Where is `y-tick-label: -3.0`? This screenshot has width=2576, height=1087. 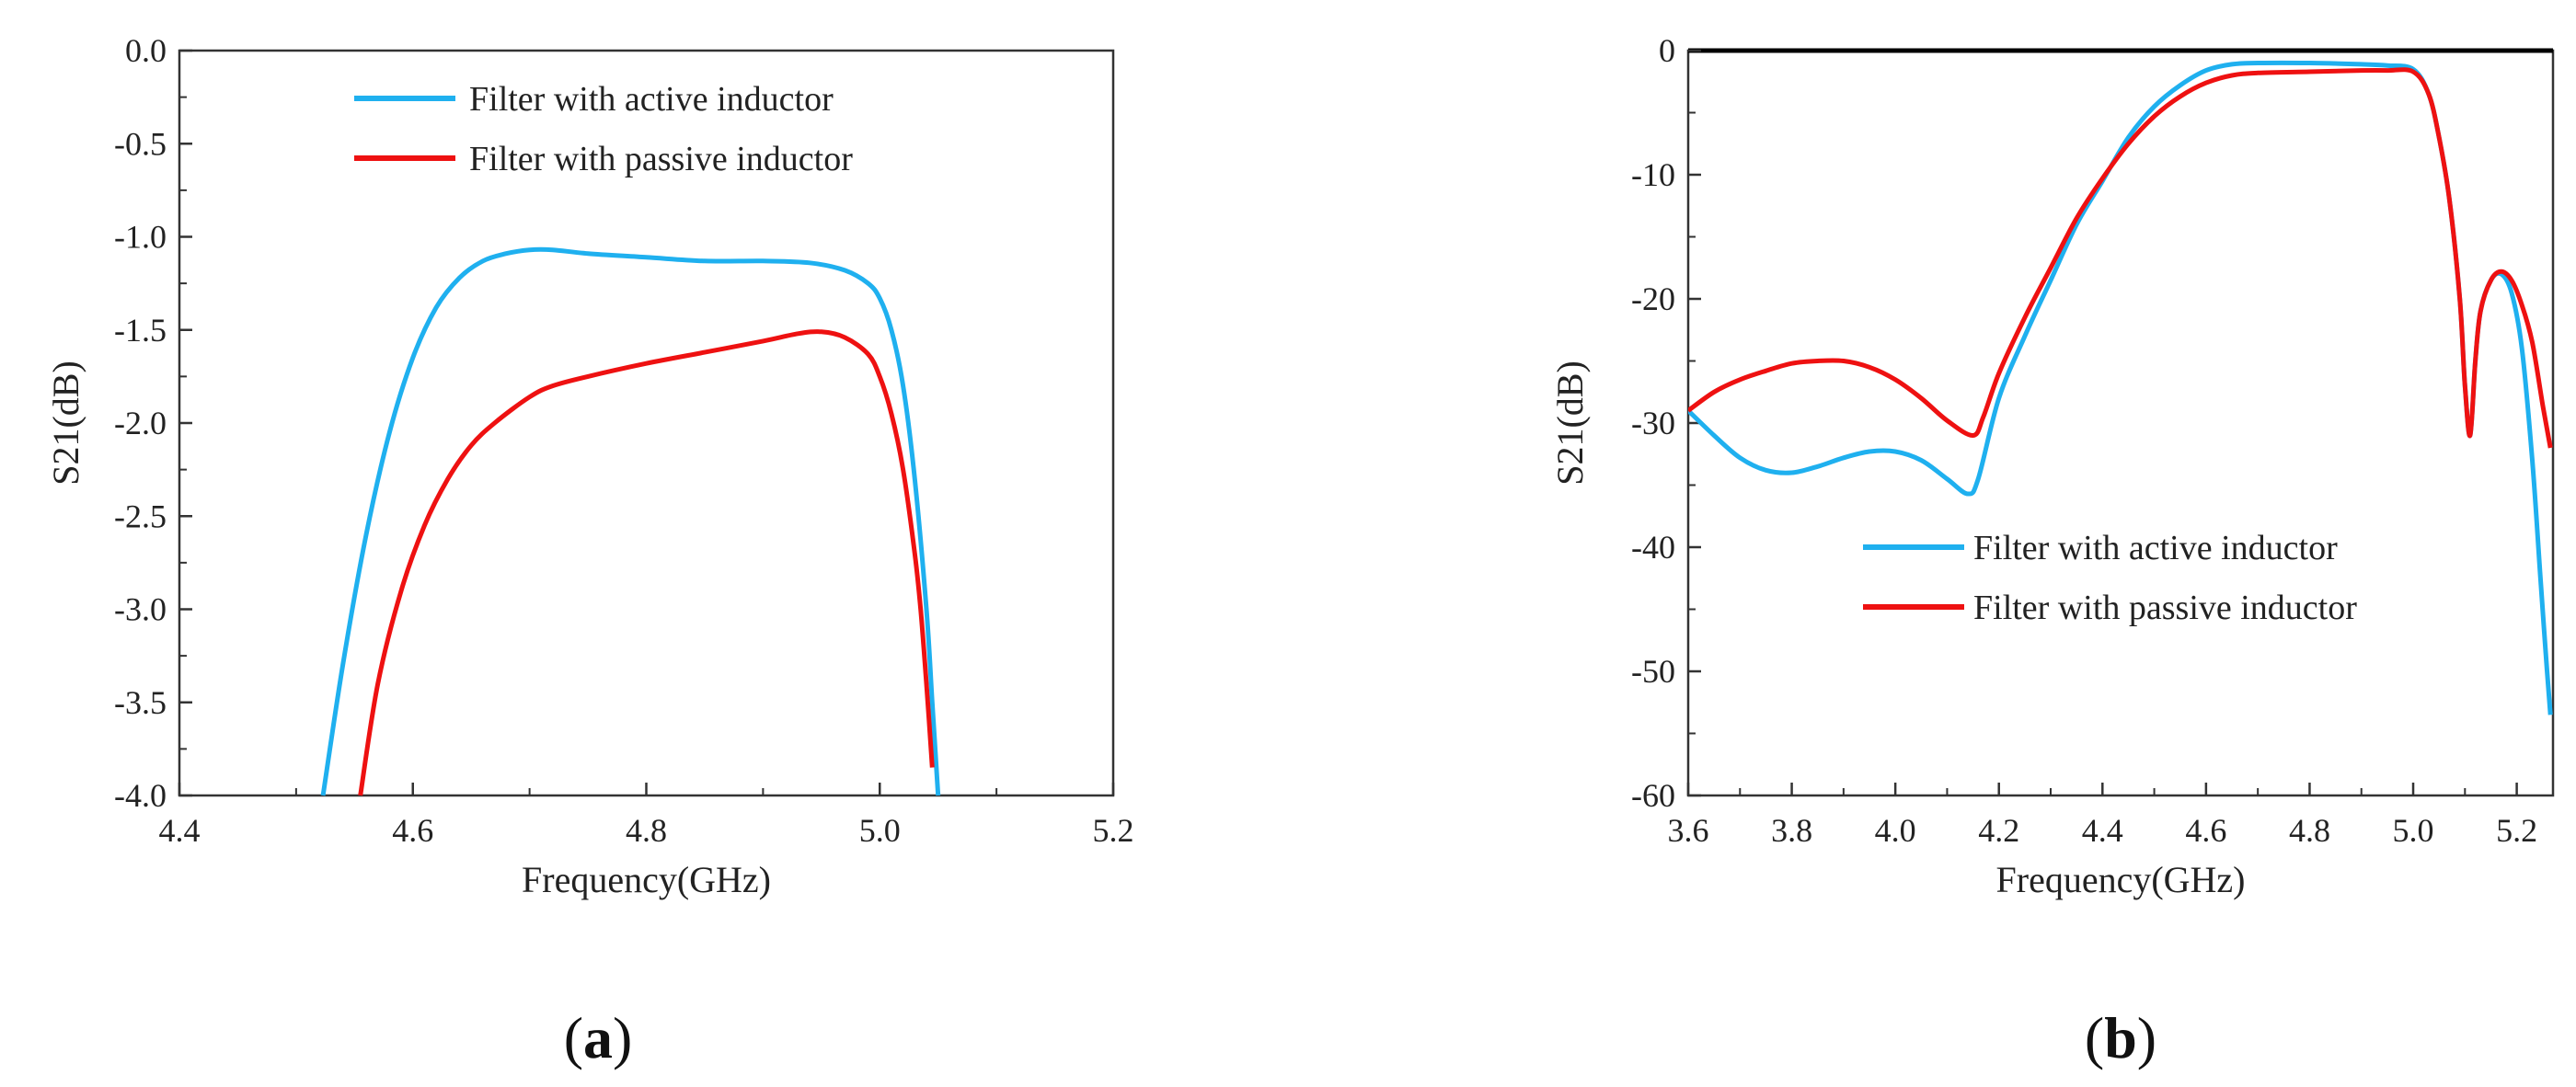
y-tick-label: -3.0 is located at coordinates (140, 609).